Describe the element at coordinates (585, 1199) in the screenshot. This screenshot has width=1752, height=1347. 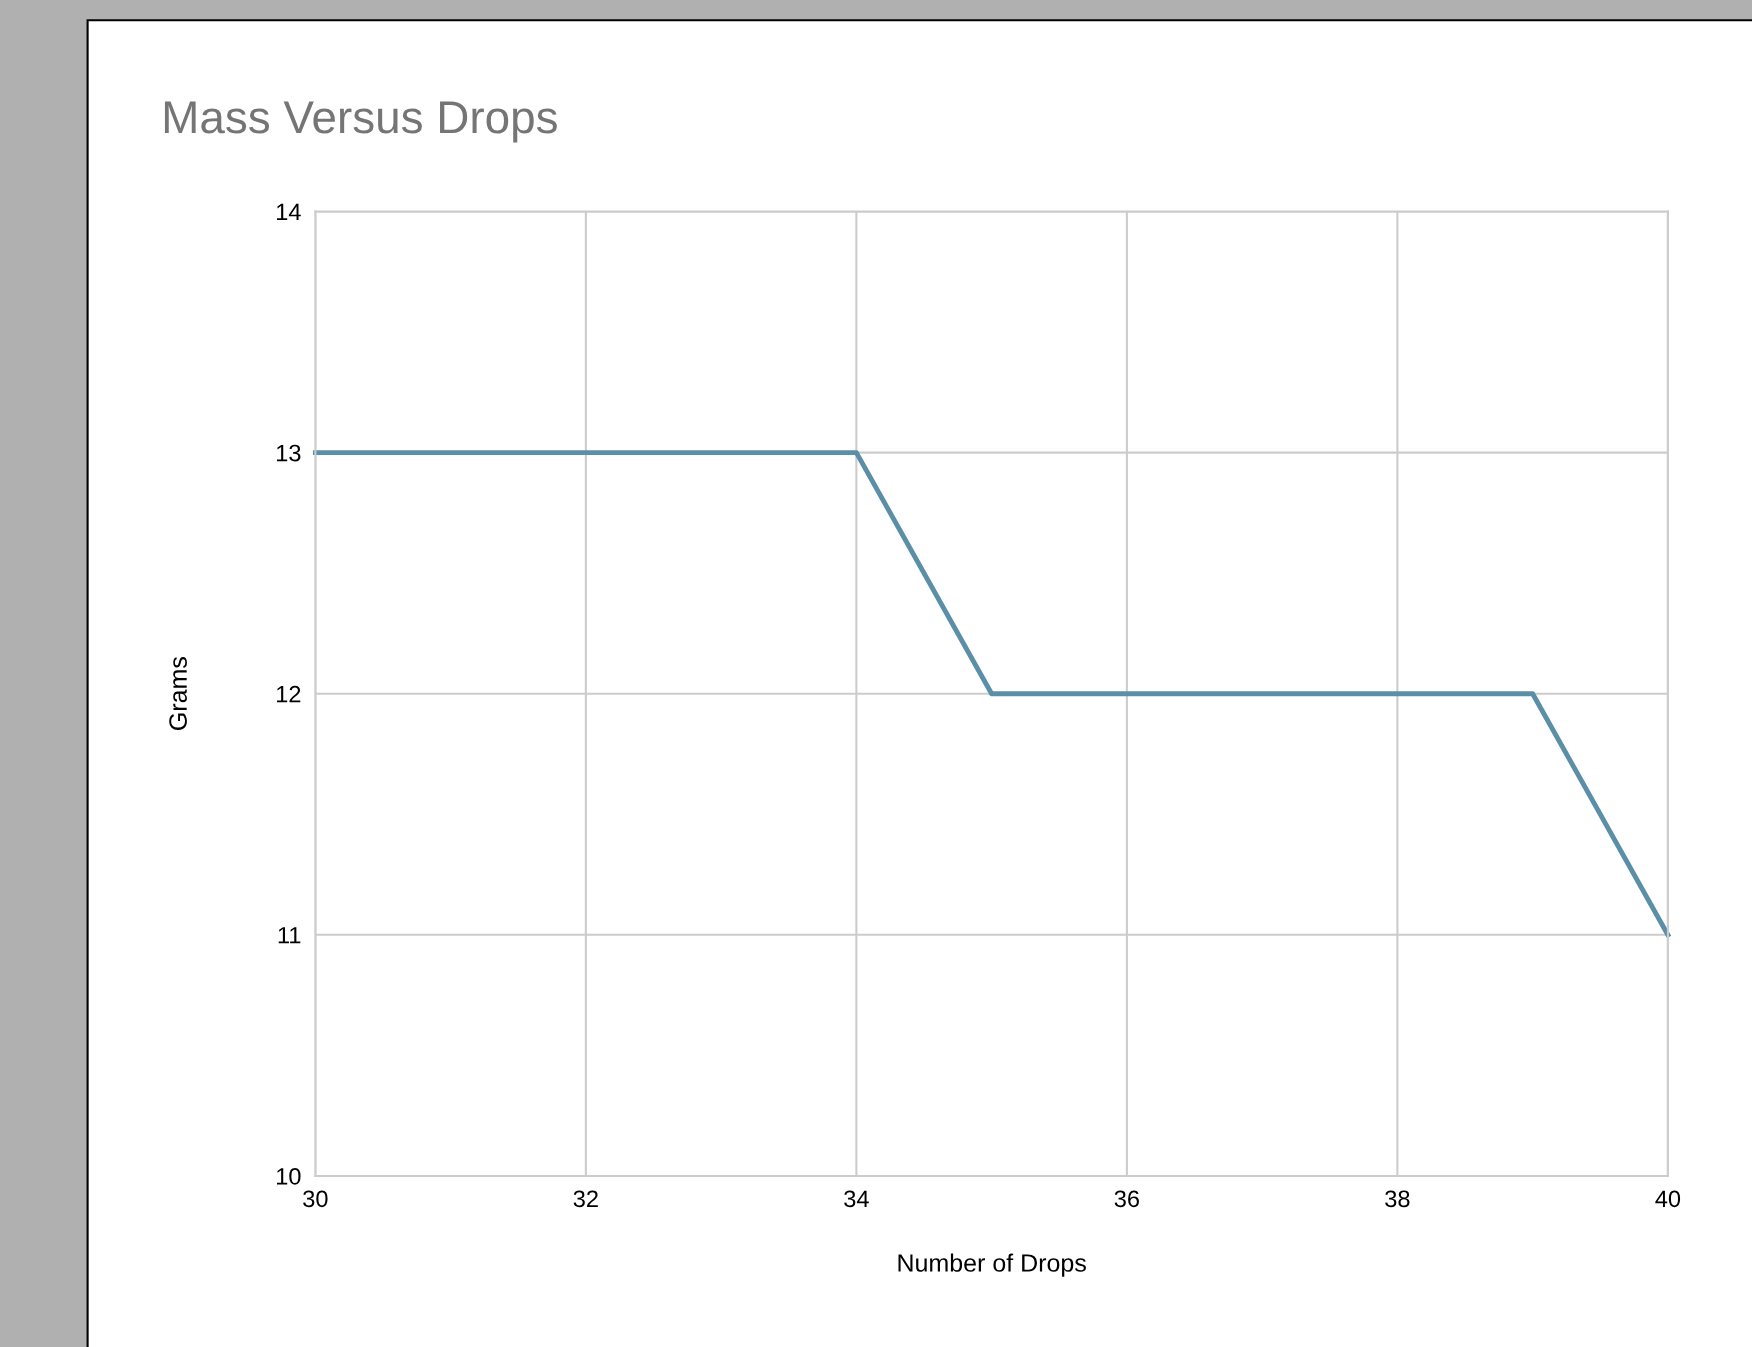
I see `x-tick-label: 32` at that location.